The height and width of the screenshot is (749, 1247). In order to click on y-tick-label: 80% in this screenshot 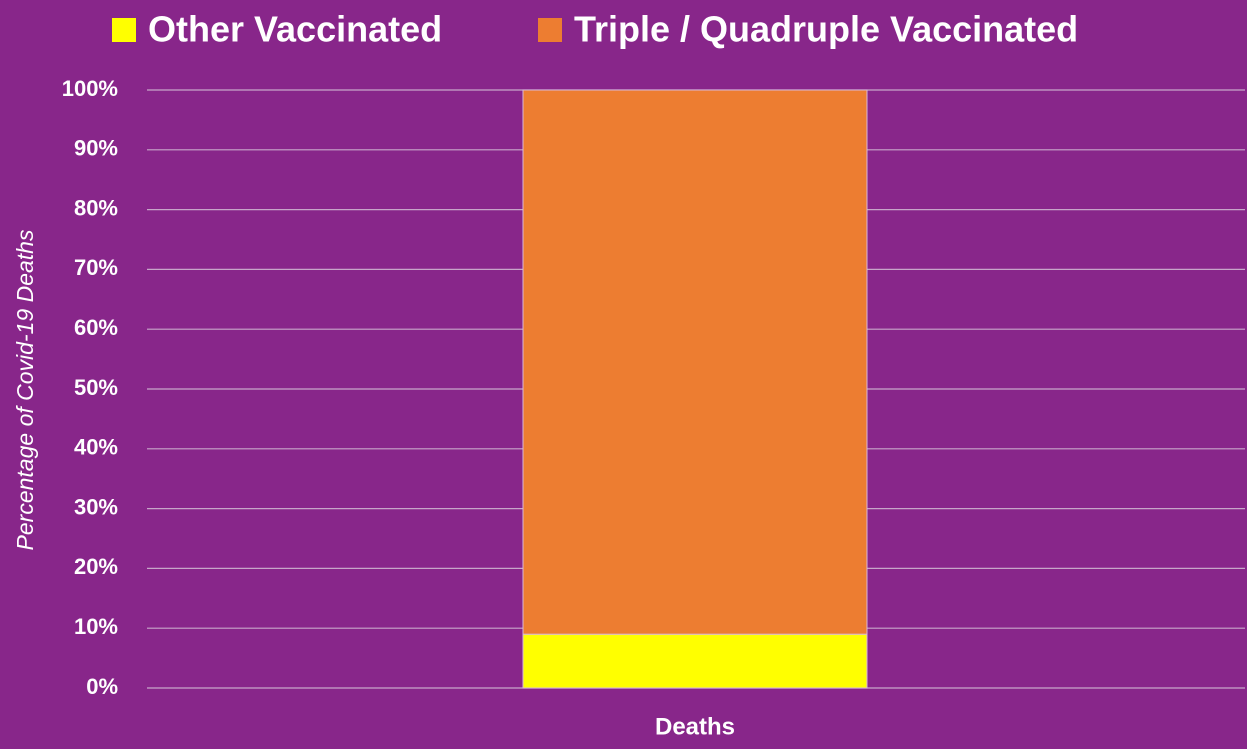, I will do `click(96, 207)`.